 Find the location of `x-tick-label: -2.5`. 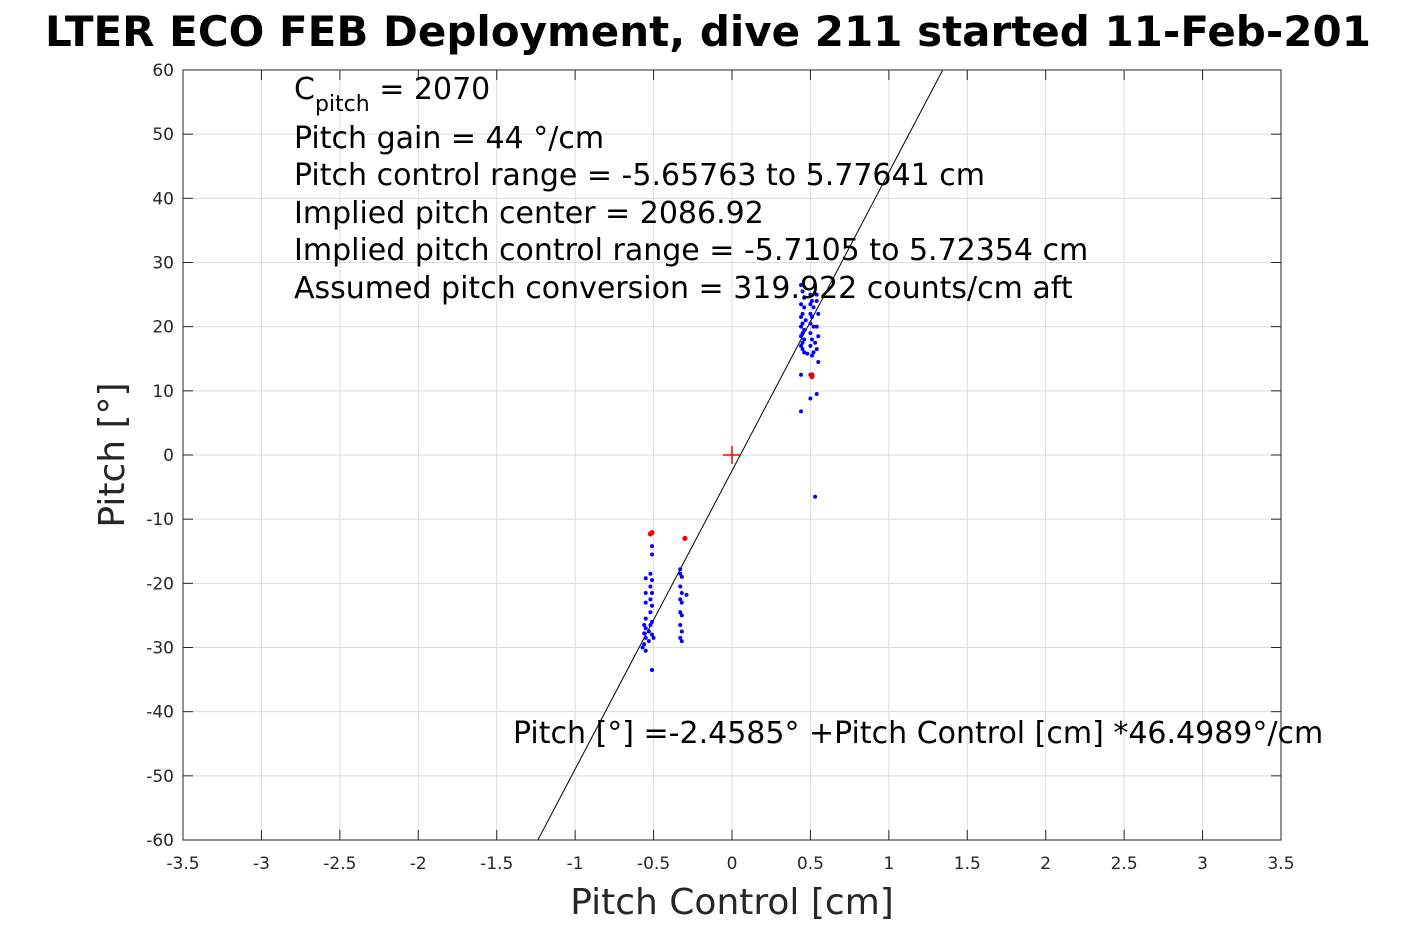

x-tick-label: -2.5 is located at coordinates (339, 864).